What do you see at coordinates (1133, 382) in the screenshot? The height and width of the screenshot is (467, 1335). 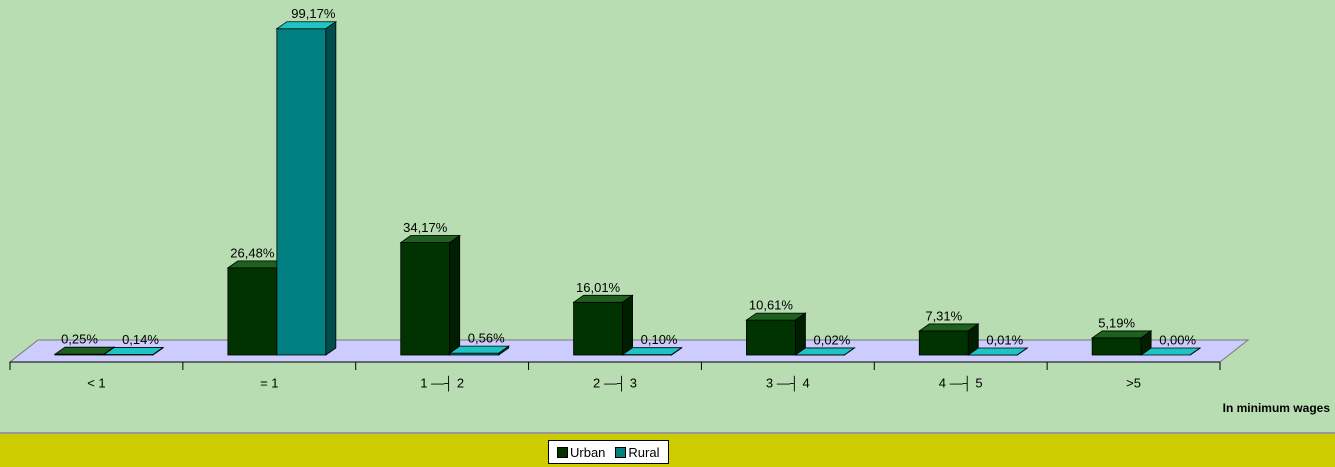 I see `x-tick-label: >5` at bounding box center [1133, 382].